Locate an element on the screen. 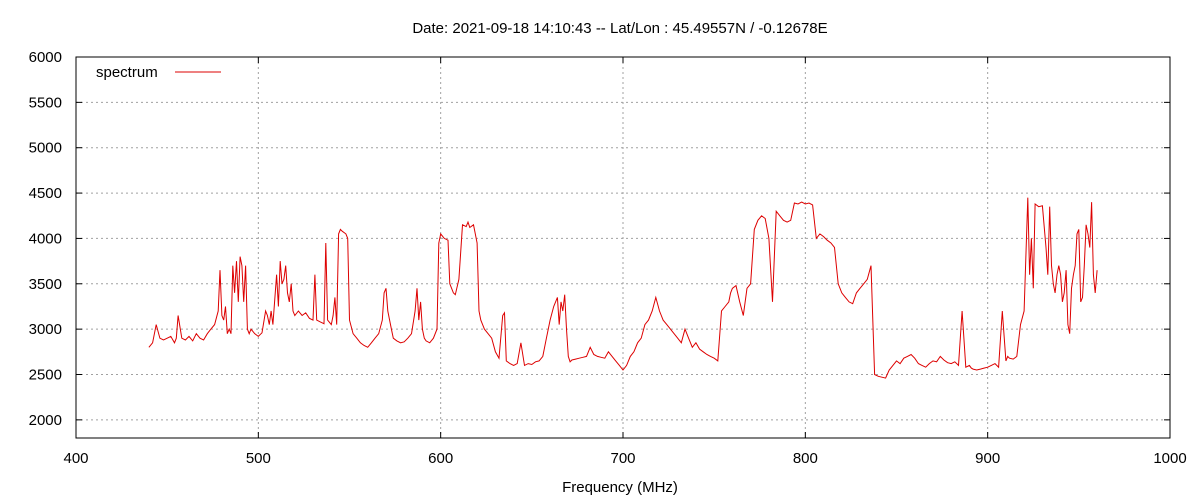 The height and width of the screenshot is (500, 1200). y-tick-label: 5500 is located at coordinates (45, 102).